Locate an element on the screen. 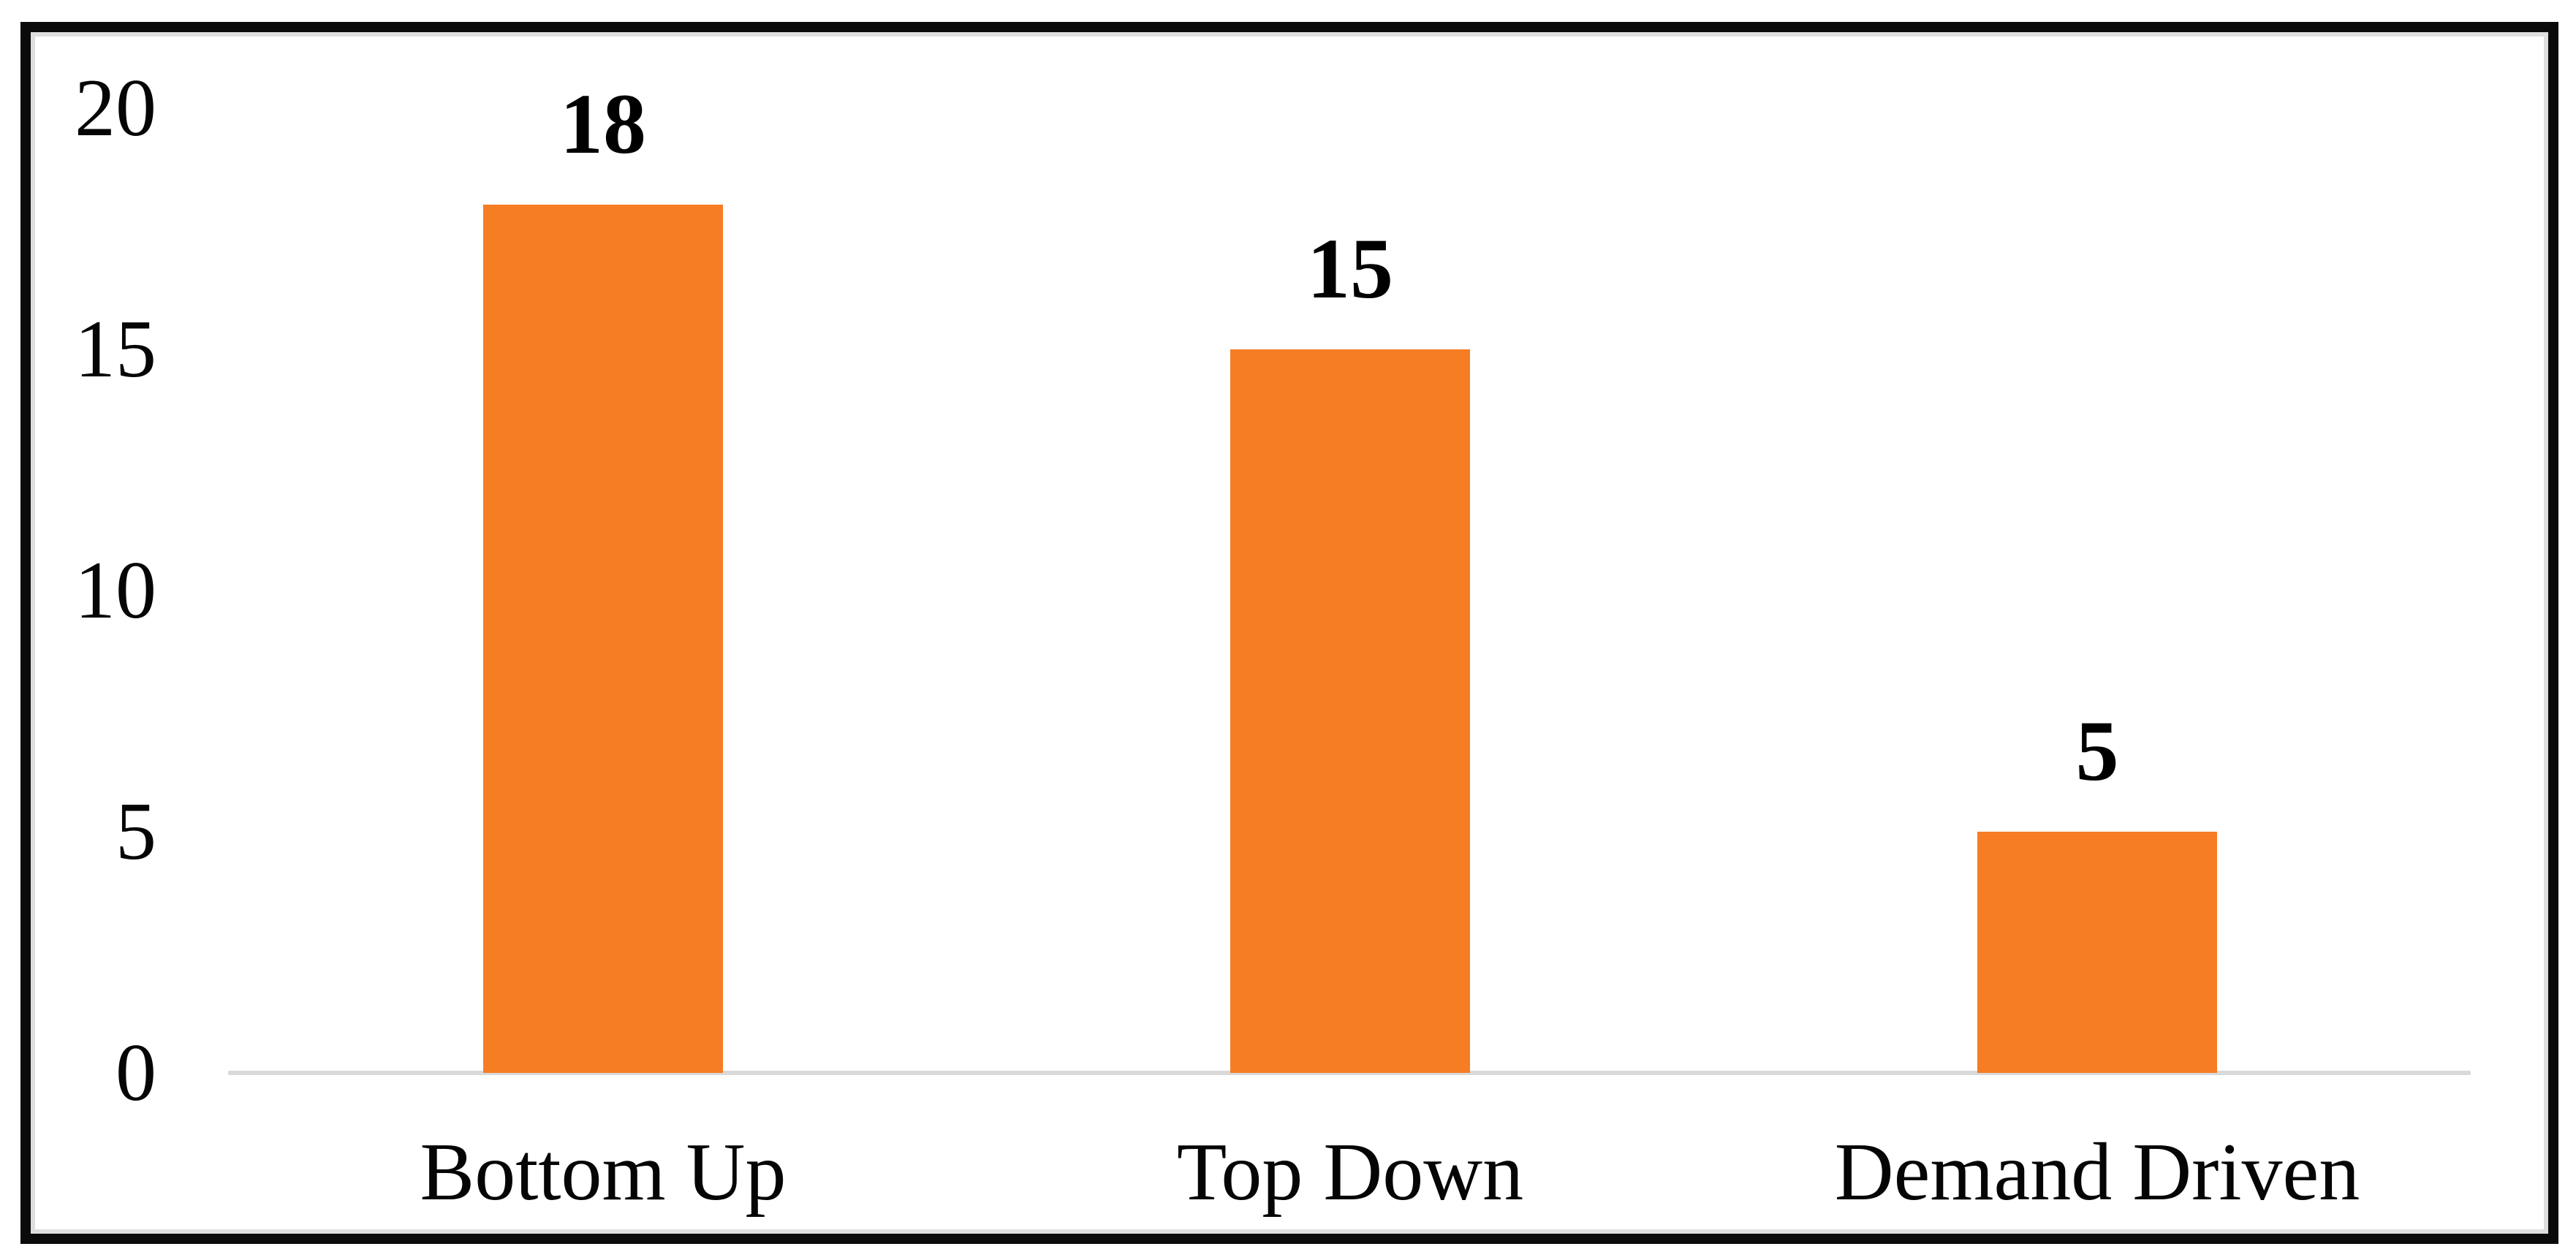  y-axis-tick-label: 0 is located at coordinates (135, 1073).